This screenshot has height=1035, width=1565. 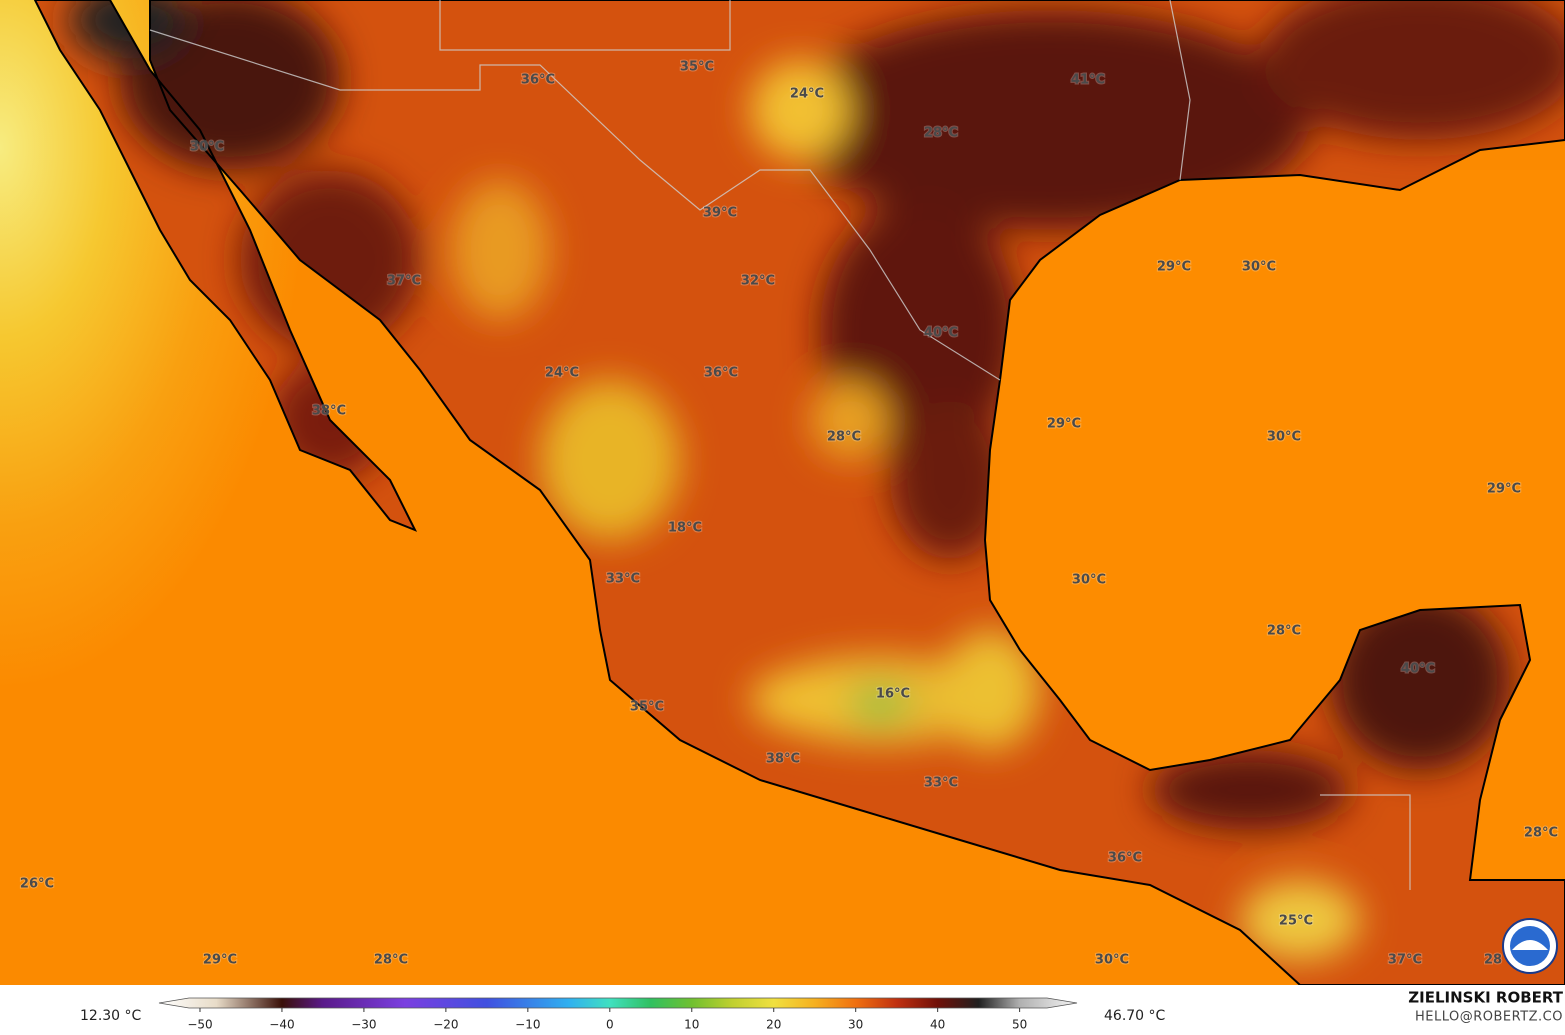 I want to click on temperature-label: 26°C, so click(x=37, y=884).